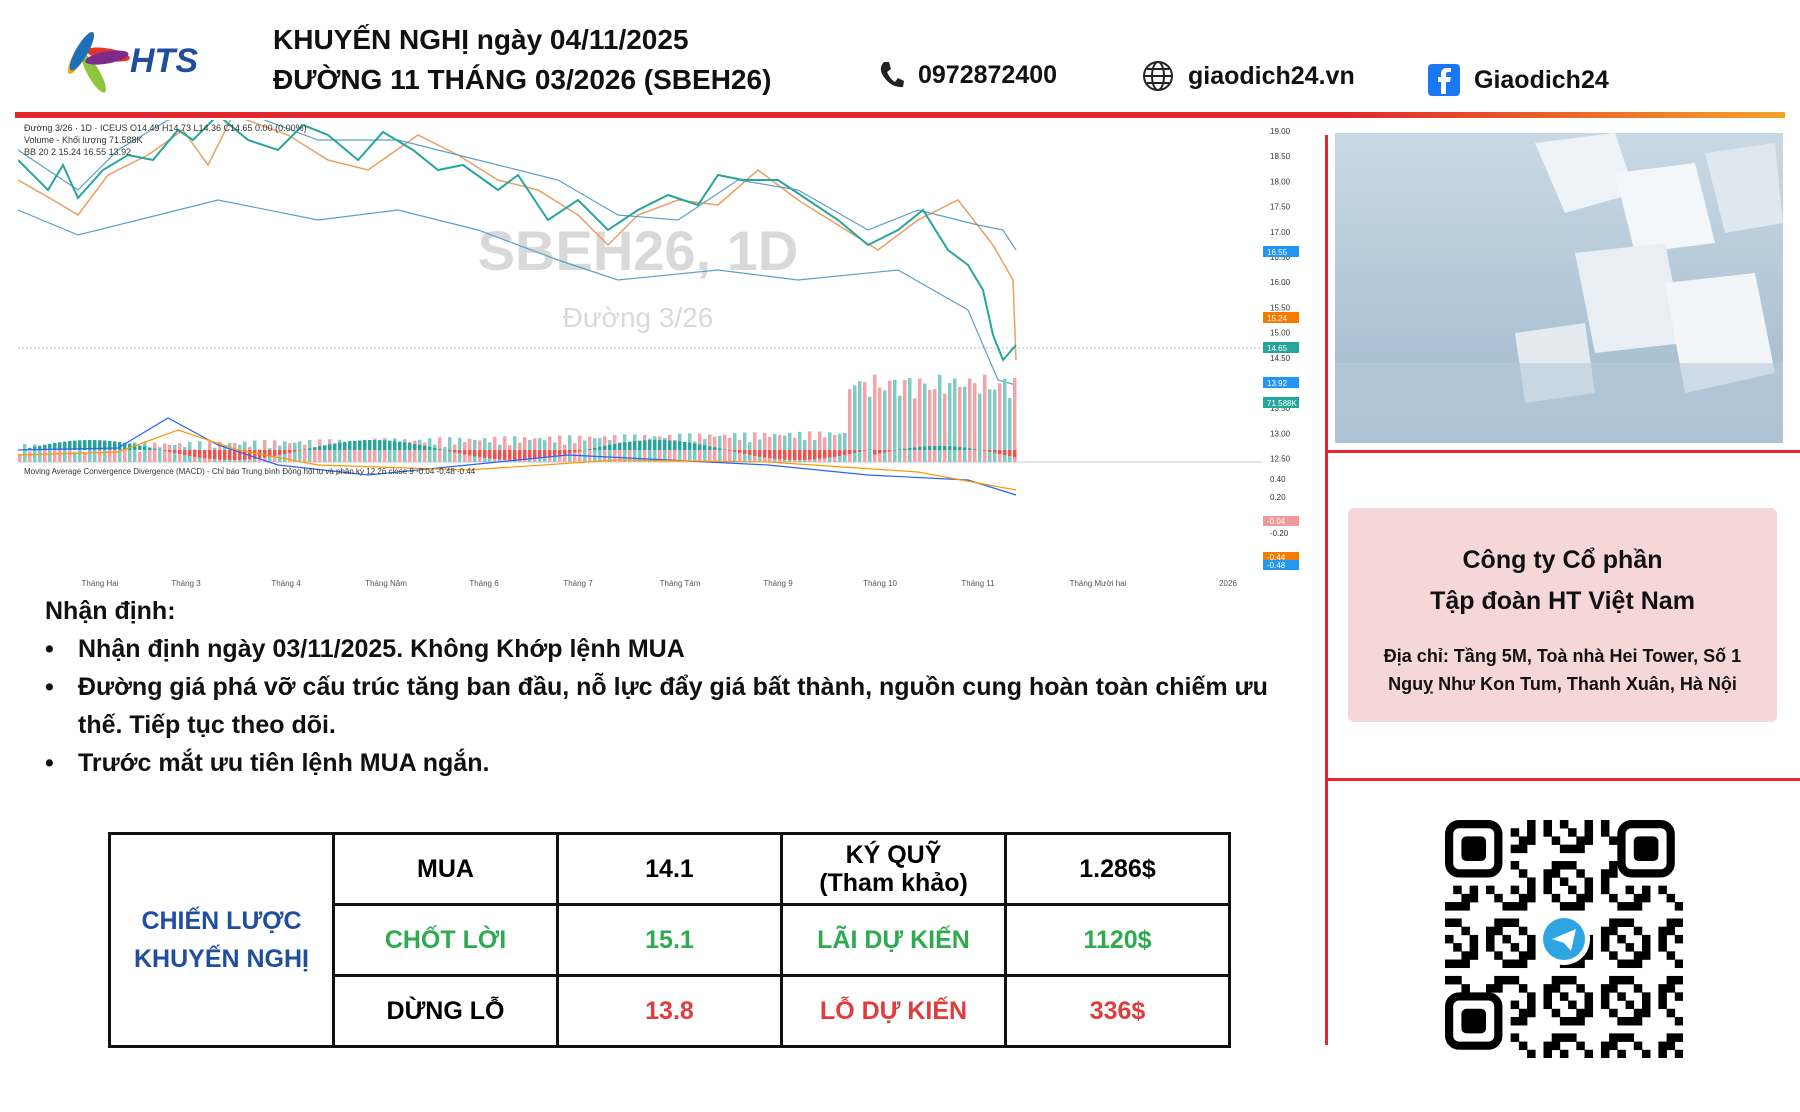 This screenshot has width=1800, height=1112. Describe the element at coordinates (1277, 252) in the screenshot. I see `price-badge-text: 16.55` at that location.